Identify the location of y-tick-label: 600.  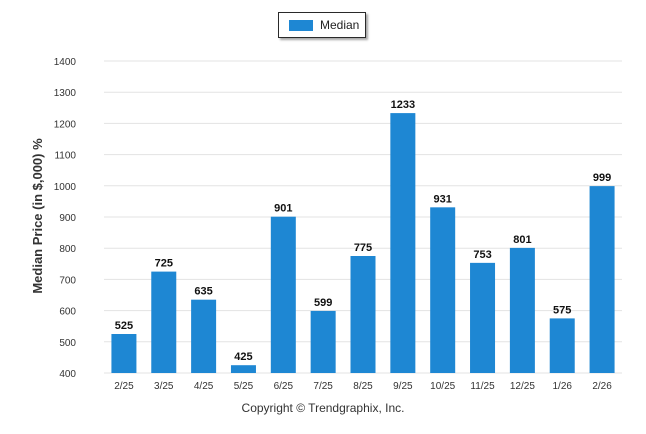
(67, 312).